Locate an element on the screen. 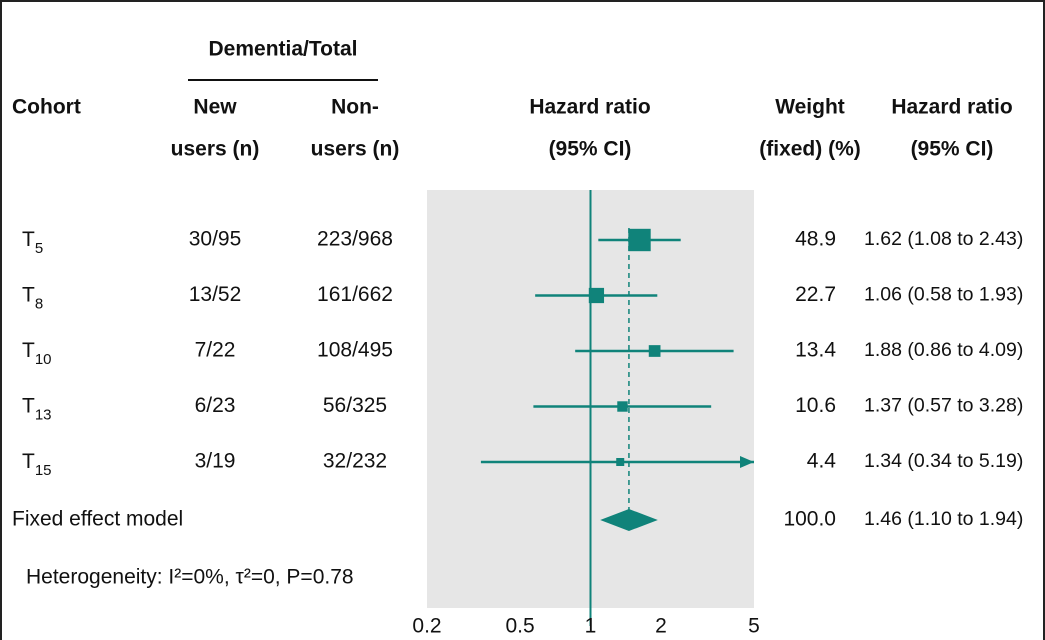 Image resolution: width=1045 pixels, height=640 pixels. new-users-header: New is located at coordinates (215, 107).